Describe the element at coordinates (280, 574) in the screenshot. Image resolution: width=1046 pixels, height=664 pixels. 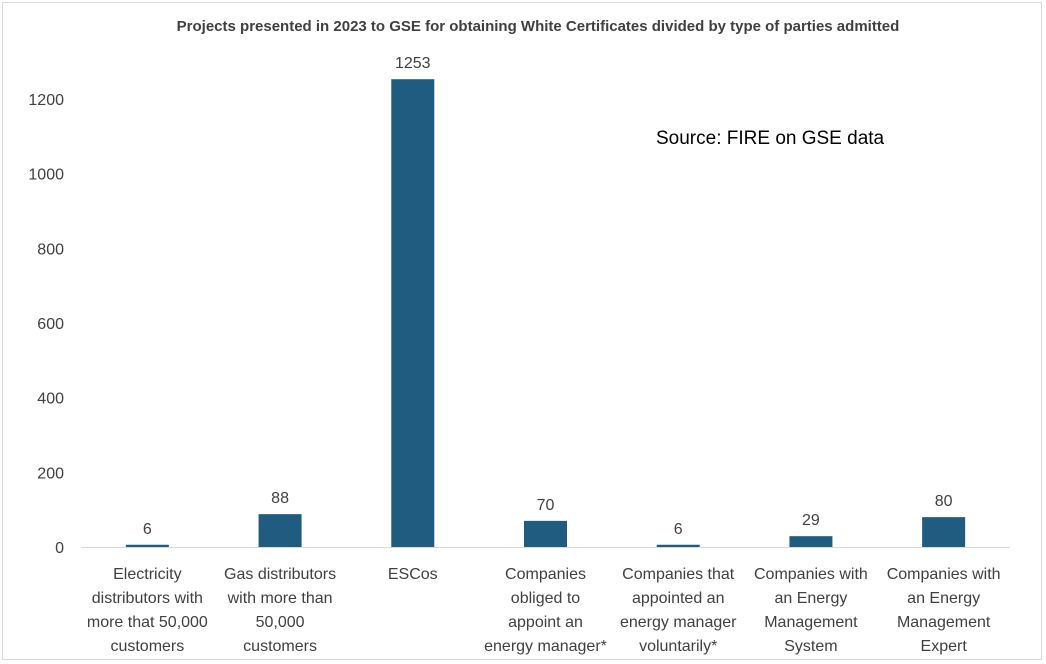
I see `x-category-label-line: Gas distributors` at that location.